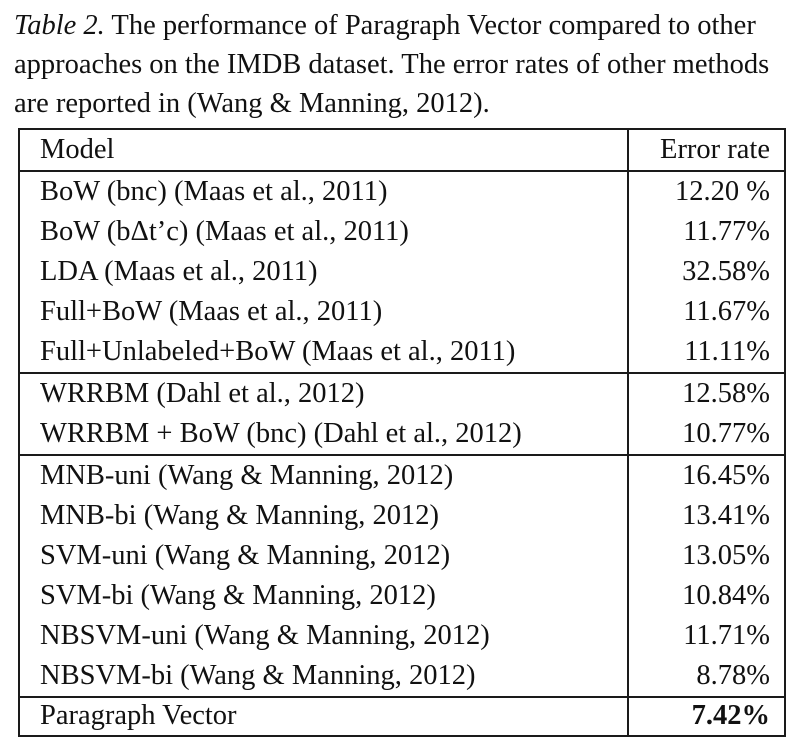 This screenshot has height=754, width=804. Describe the element at coordinates (59, 25) in the screenshot. I see `caption-label: Table 2.` at that location.